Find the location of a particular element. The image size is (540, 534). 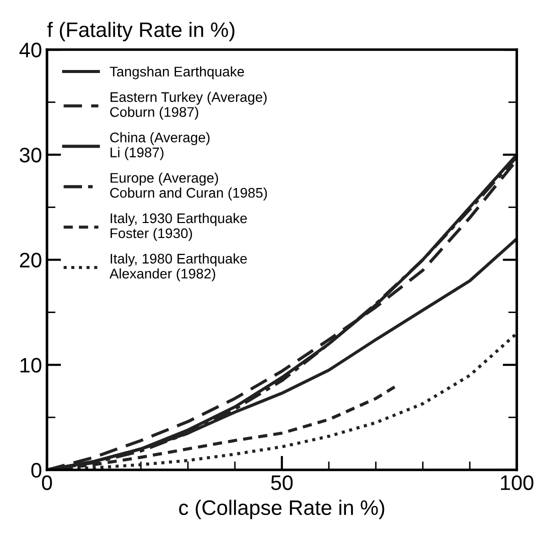

x-tick-label: 50 is located at coordinates (282, 482).